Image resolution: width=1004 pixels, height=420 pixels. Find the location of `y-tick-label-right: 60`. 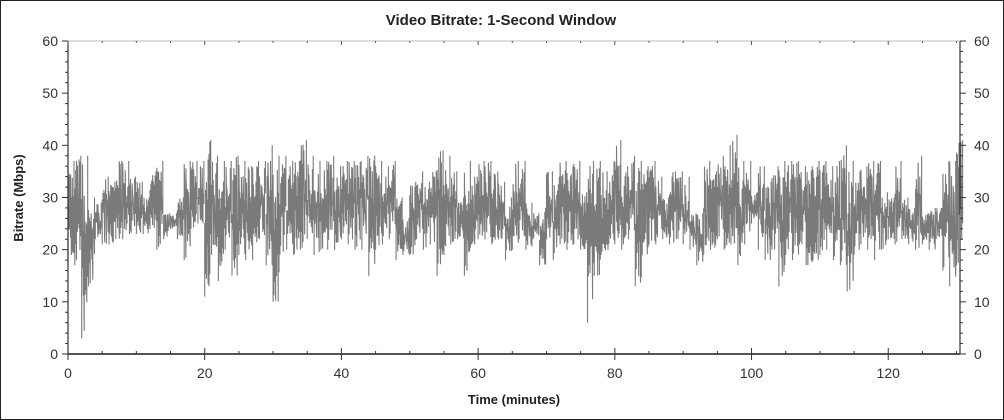

y-tick-label-right: 60 is located at coordinates (982, 41).